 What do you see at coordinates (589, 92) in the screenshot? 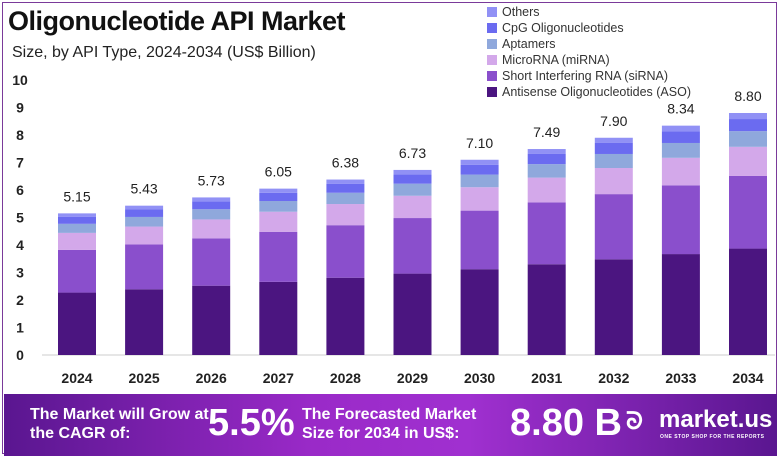
I see `legend-item: Antisense Oligonucleotides (ASO)` at bounding box center [589, 92].